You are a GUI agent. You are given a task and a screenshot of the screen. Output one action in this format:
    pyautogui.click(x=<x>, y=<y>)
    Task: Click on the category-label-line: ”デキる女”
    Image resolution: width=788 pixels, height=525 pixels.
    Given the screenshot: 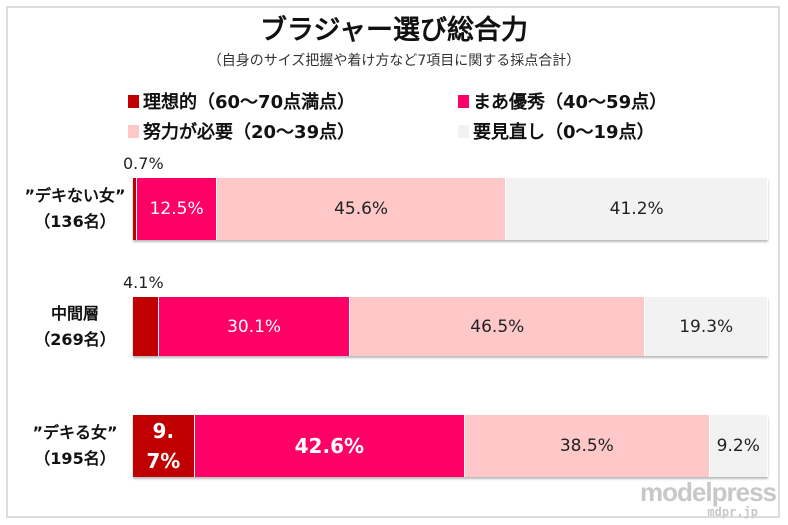 What is the action you would take?
    pyautogui.click(x=75, y=432)
    